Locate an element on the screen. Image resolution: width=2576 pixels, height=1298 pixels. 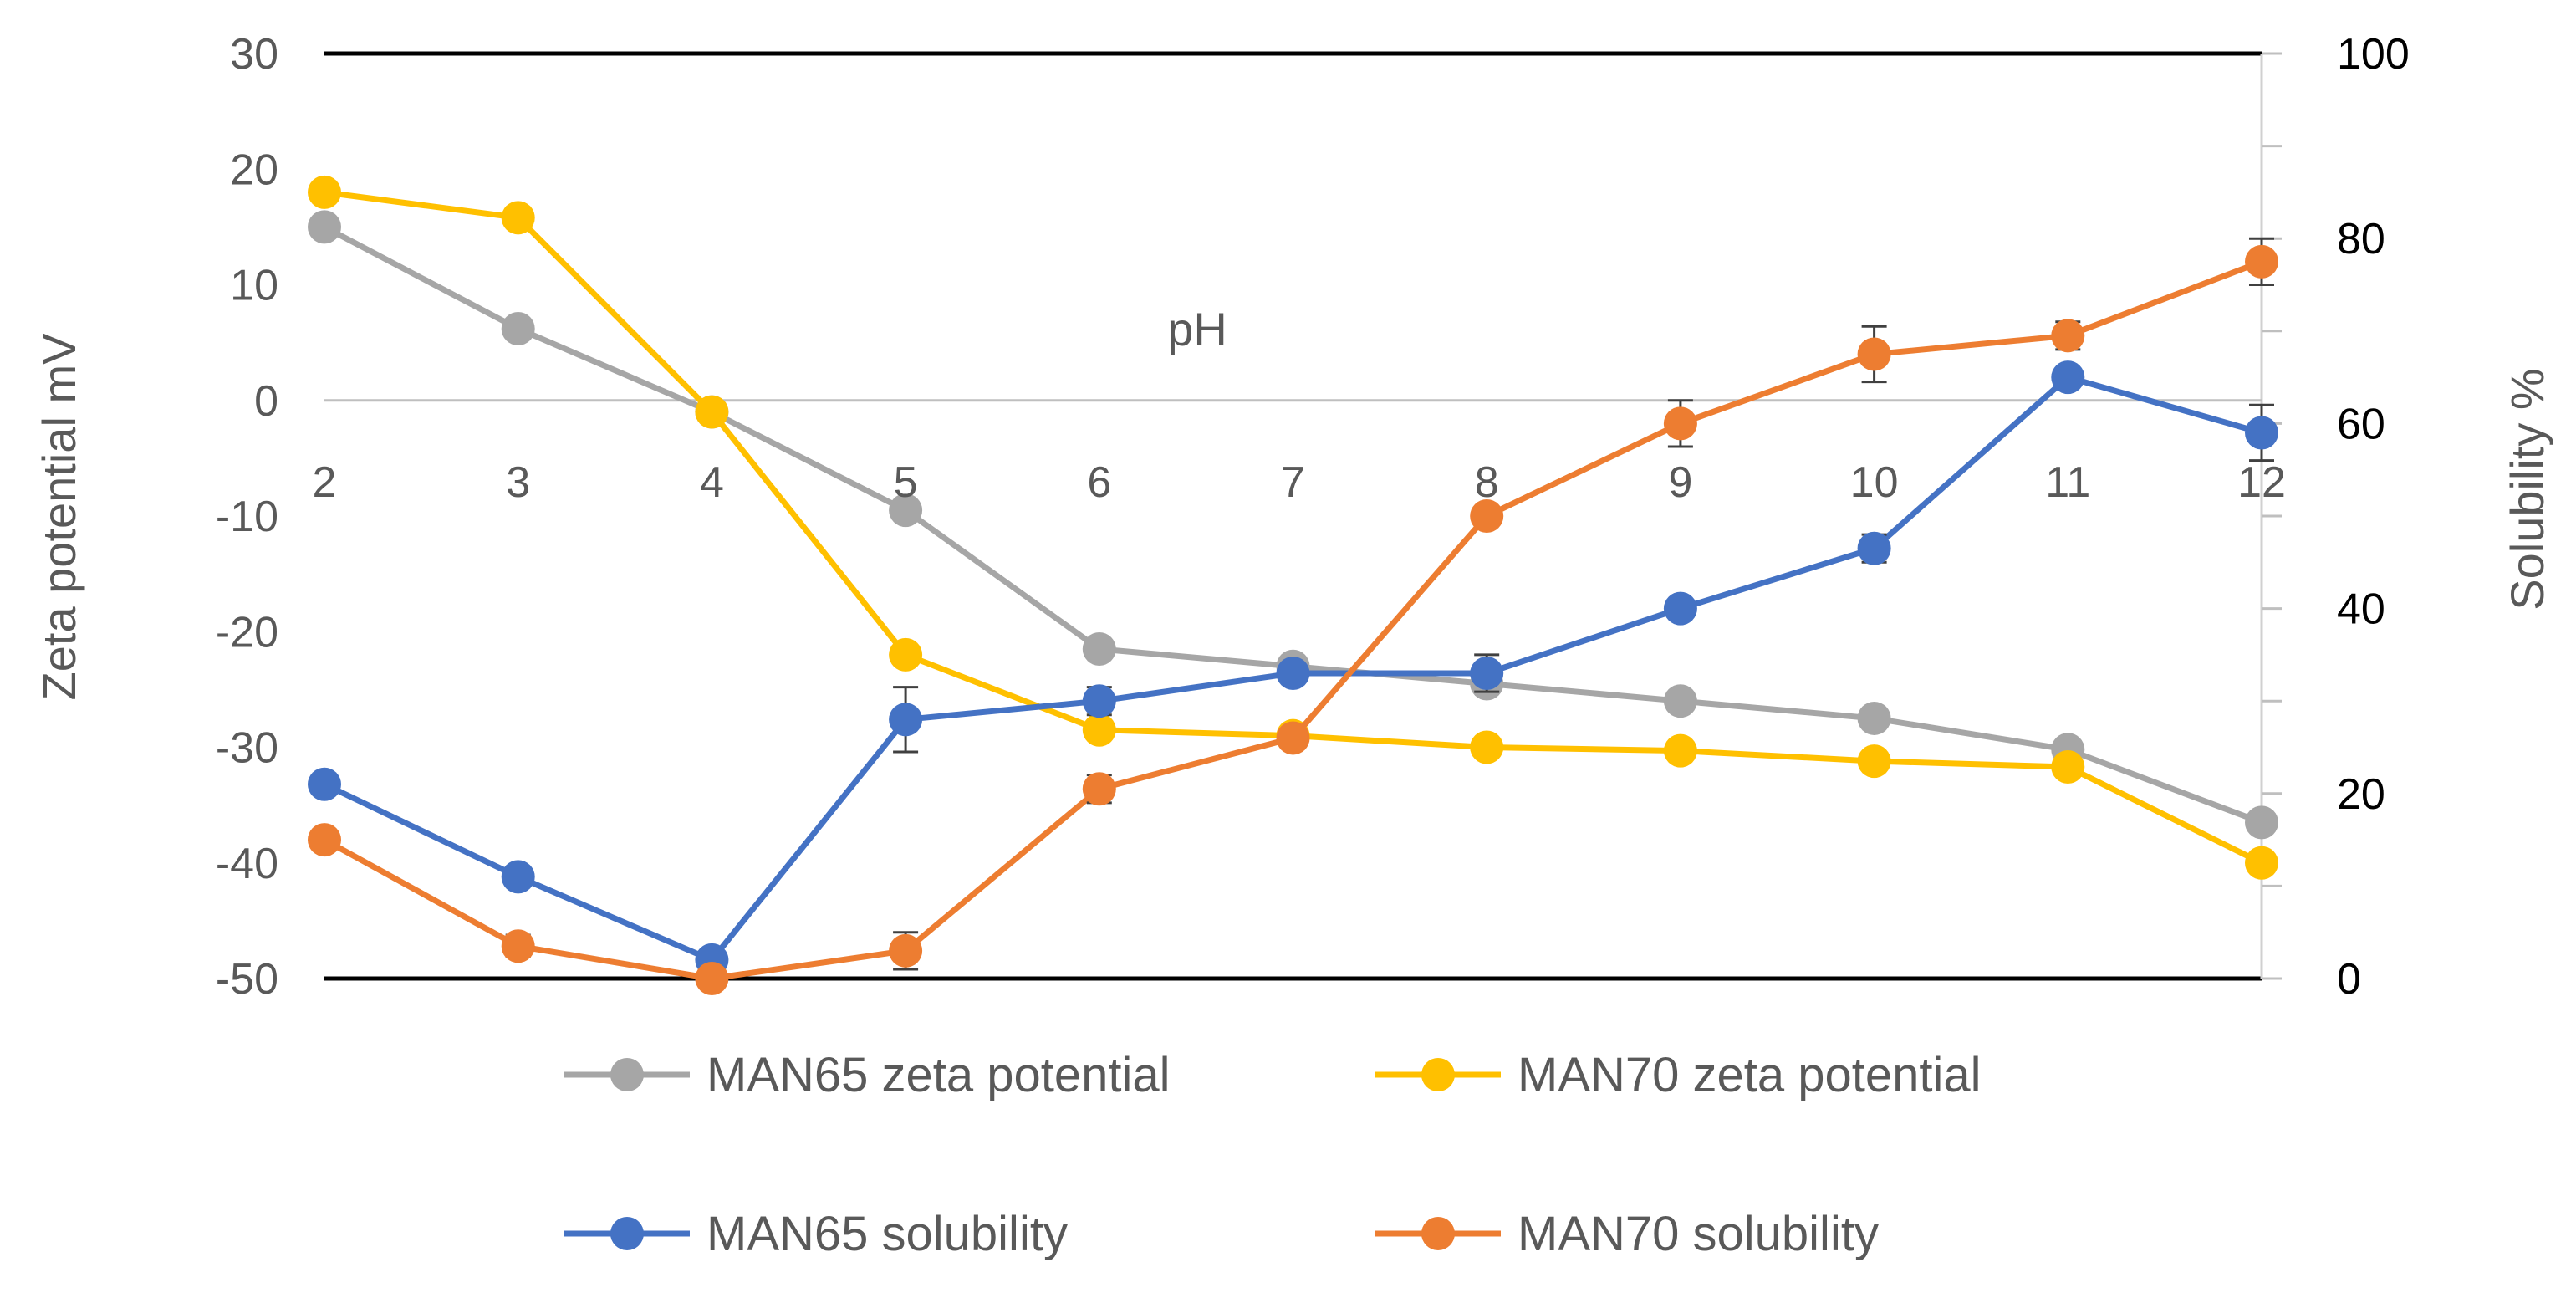
x-tick-label: 3 is located at coordinates (518, 482).